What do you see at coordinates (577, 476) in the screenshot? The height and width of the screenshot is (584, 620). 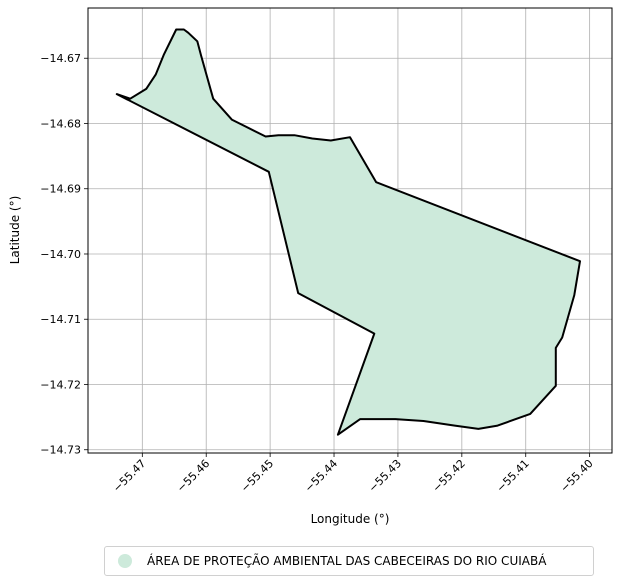 I see `x-tick-label: −55.40` at bounding box center [577, 476].